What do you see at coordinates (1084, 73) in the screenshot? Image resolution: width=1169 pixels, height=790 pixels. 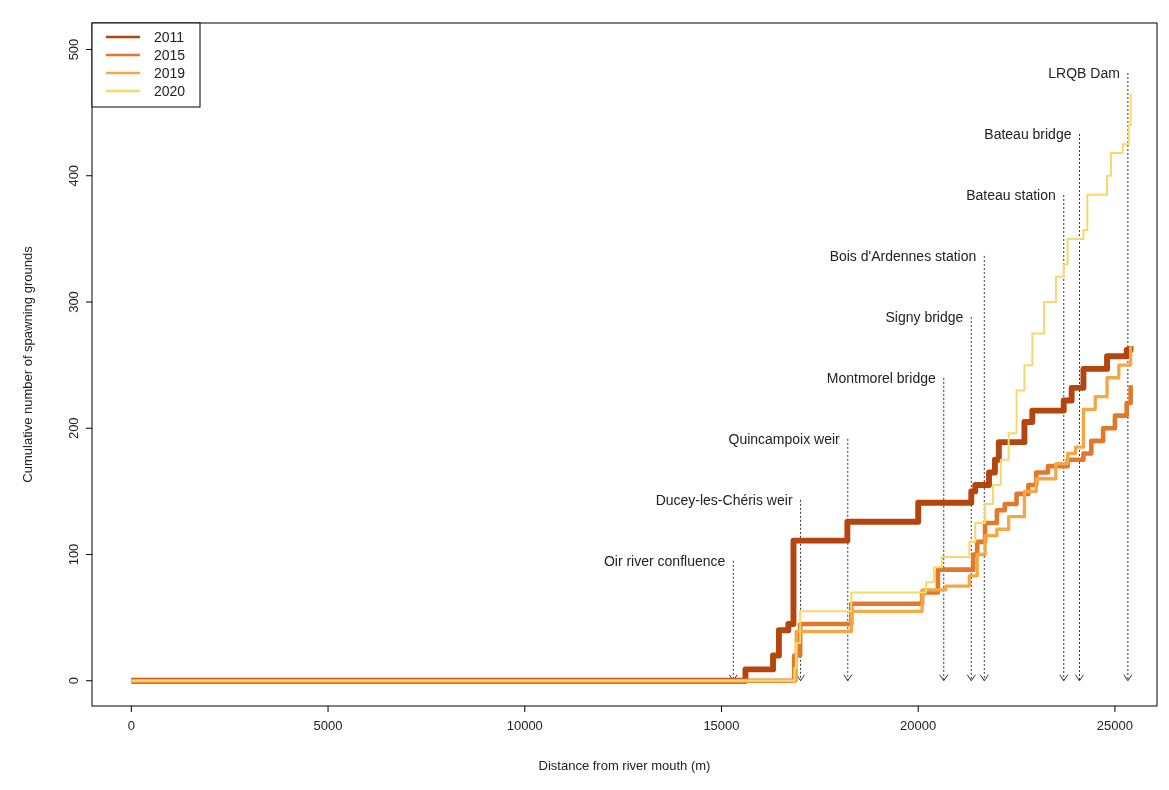 I see `ref-line-label: LRQB Dam` at bounding box center [1084, 73].